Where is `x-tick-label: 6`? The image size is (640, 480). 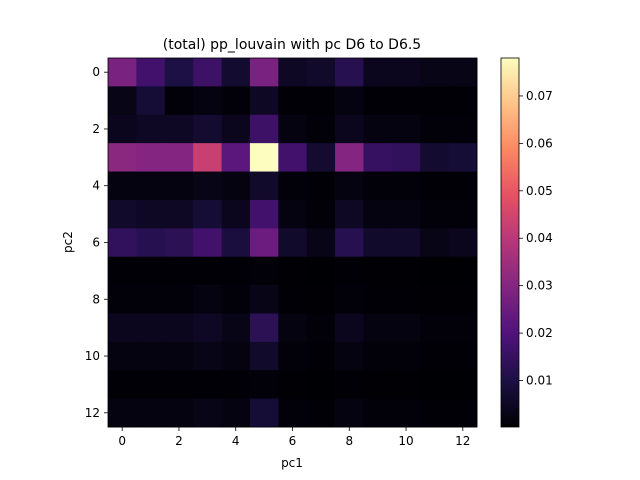 x-tick-label: 6 is located at coordinates (293, 441).